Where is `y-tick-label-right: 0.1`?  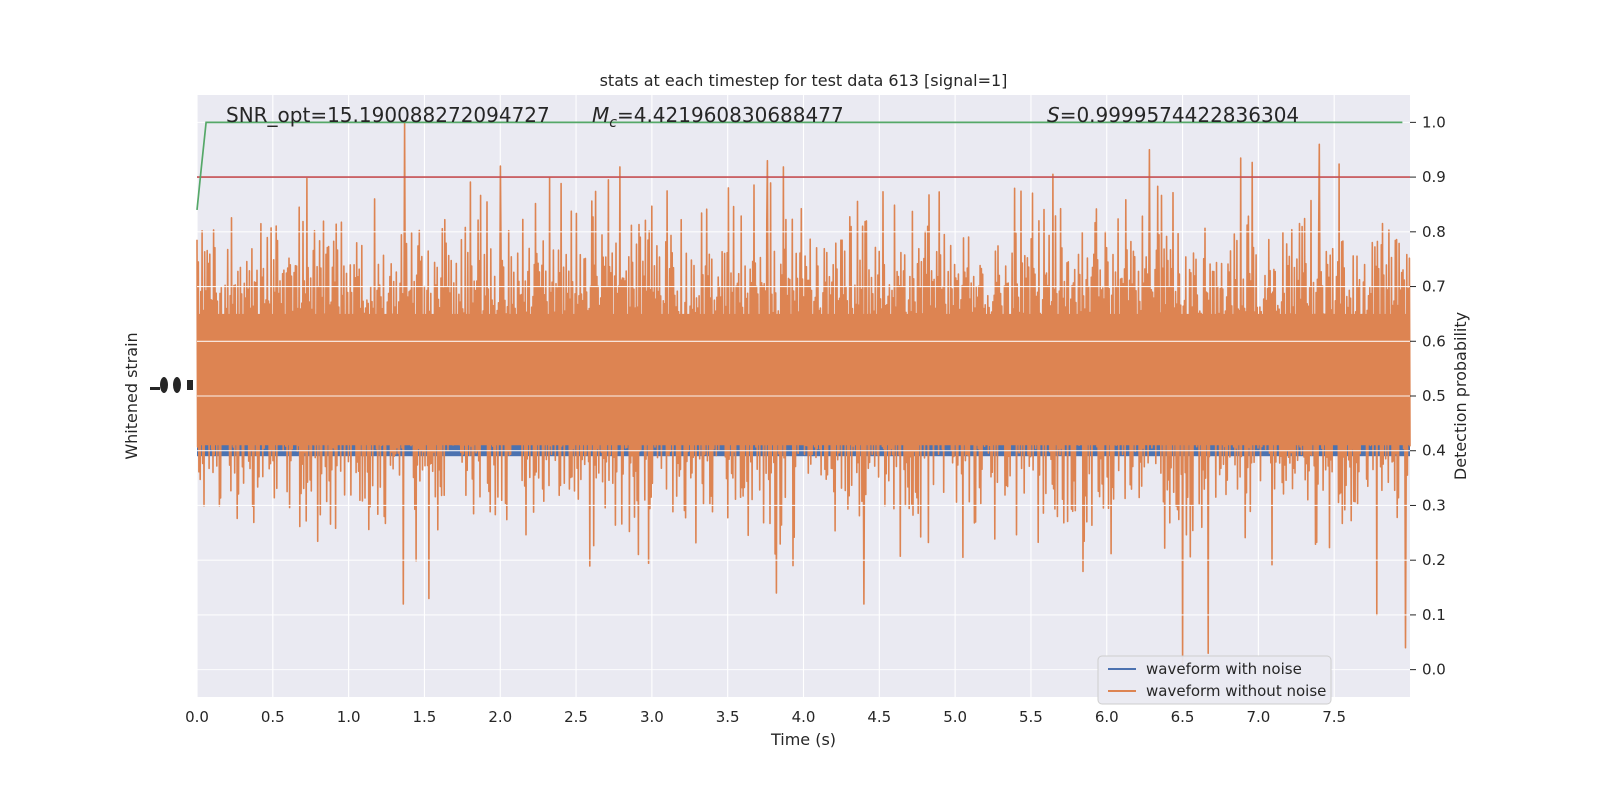 y-tick-label-right: 0.1 is located at coordinates (1434, 615).